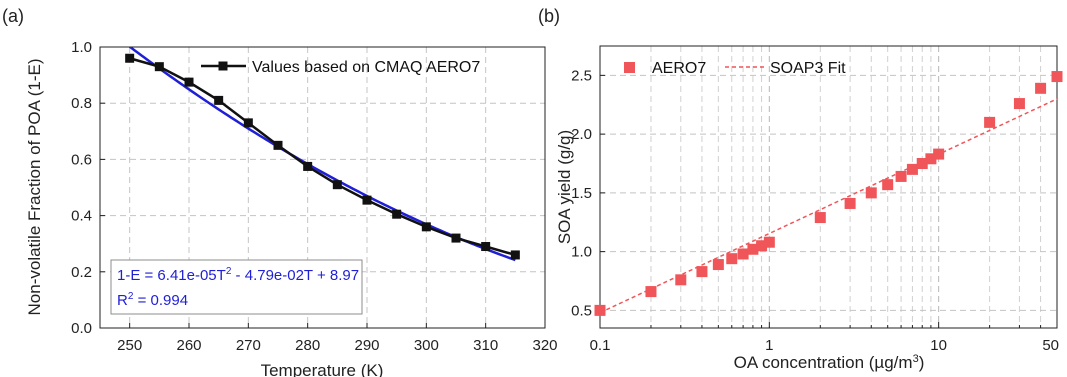  Describe the element at coordinates (223, 66) in the screenshot. I see `legend-square-swatch` at that location.